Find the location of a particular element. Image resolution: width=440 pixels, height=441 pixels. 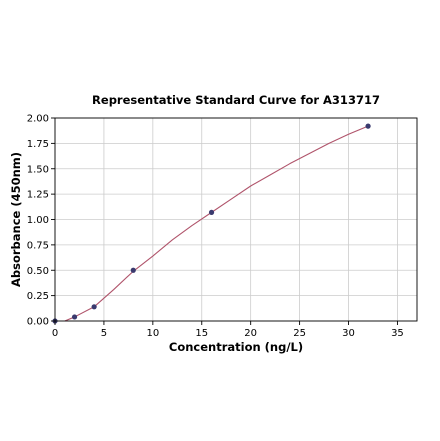

x-tick-label: 5 is located at coordinates (104, 333).